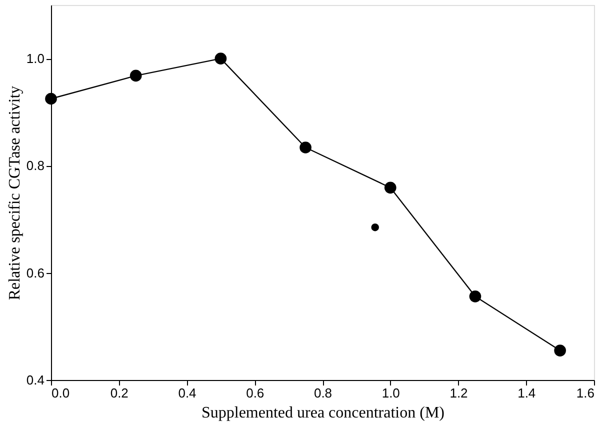  What do you see at coordinates (459, 393) in the screenshot?
I see `x-tick-label: 1.2` at bounding box center [459, 393].